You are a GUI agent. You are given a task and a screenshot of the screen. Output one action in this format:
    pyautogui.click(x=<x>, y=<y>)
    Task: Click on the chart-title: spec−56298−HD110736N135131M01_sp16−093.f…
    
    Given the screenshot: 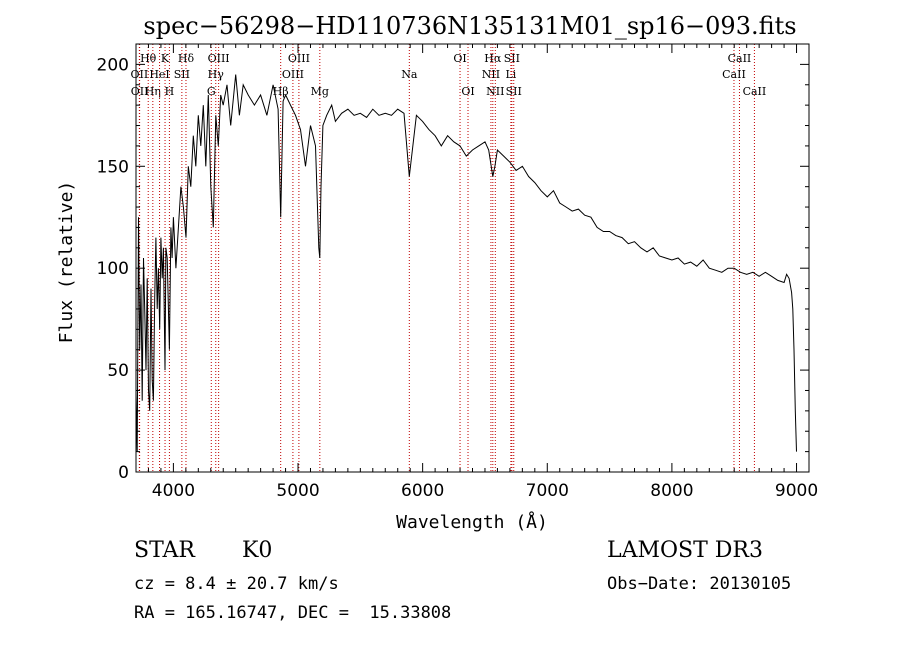 What is the action you would take?
    pyautogui.click(x=469, y=26)
    